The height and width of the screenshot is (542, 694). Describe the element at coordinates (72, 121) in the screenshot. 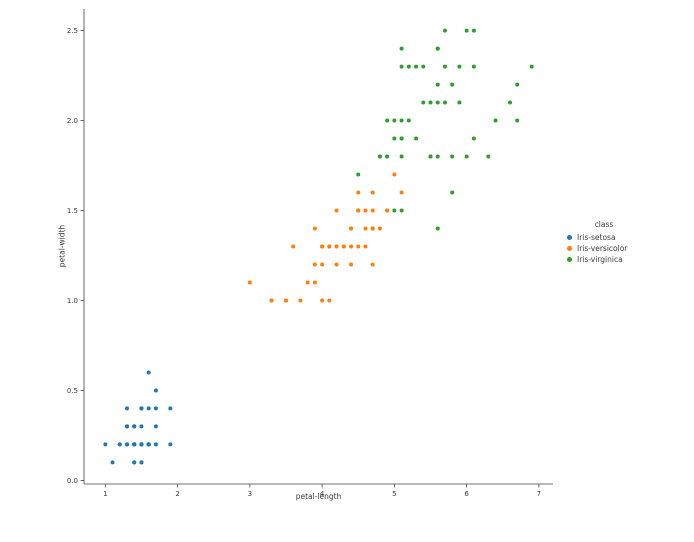

I see `y-tick-label: 2.0` at that location.